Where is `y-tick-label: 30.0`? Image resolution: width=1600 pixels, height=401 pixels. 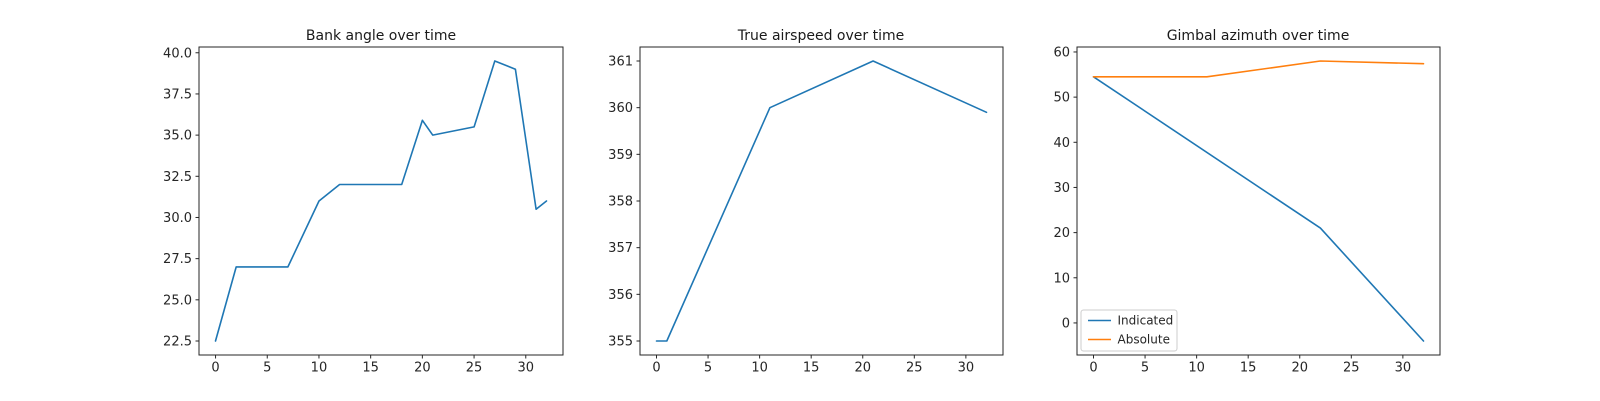 y-tick-label: 30.0 is located at coordinates (177, 218).